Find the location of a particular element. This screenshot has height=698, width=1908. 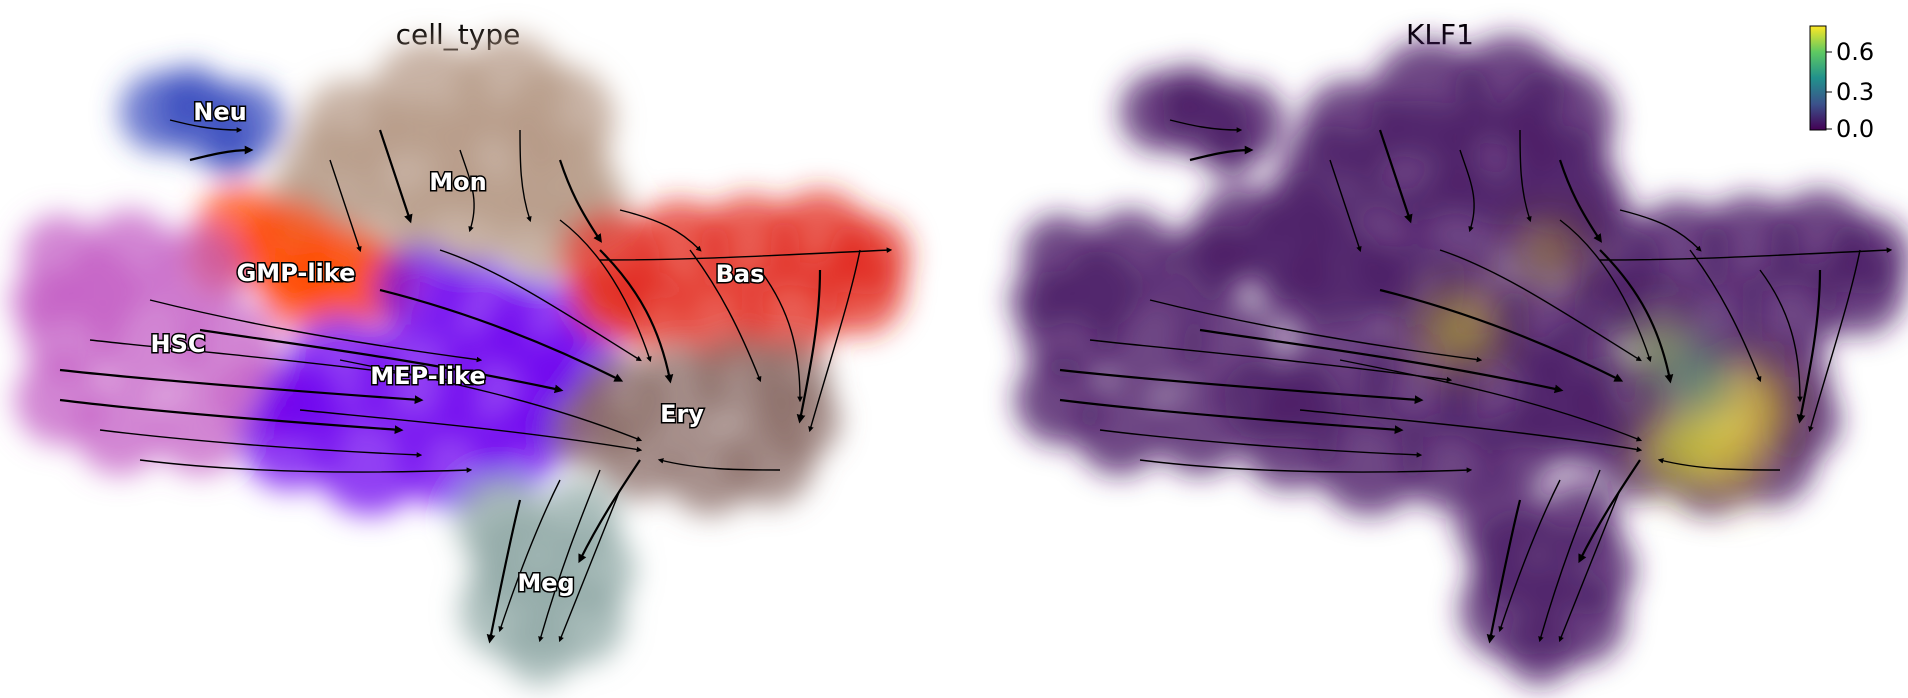

colorbar: 0.0 0.3 0.6 is located at coordinates (1841, 84).